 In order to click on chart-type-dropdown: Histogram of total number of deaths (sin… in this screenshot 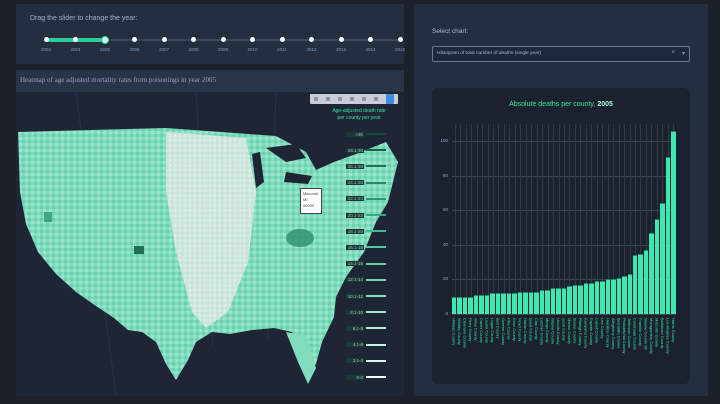, I will do `click(561, 54)`.